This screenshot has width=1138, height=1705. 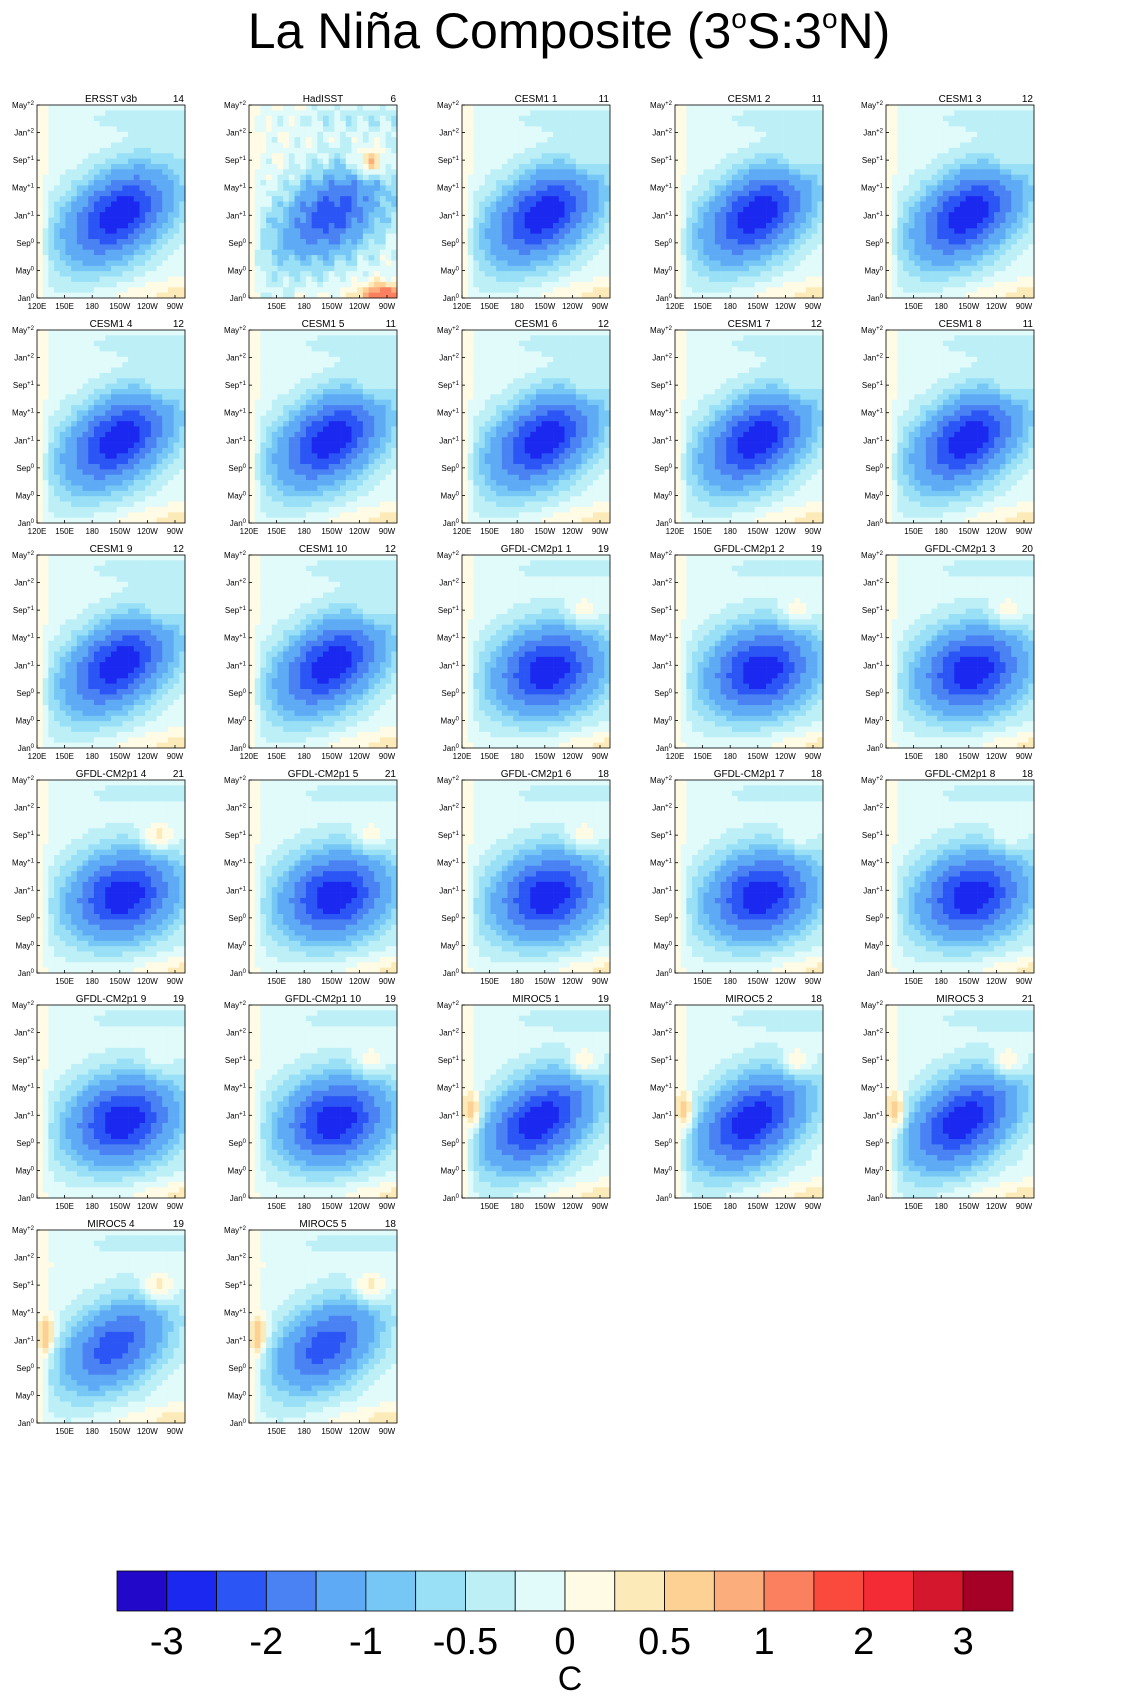 What do you see at coordinates (175, 306) in the screenshot?
I see `x-tick-label: 90W` at bounding box center [175, 306].